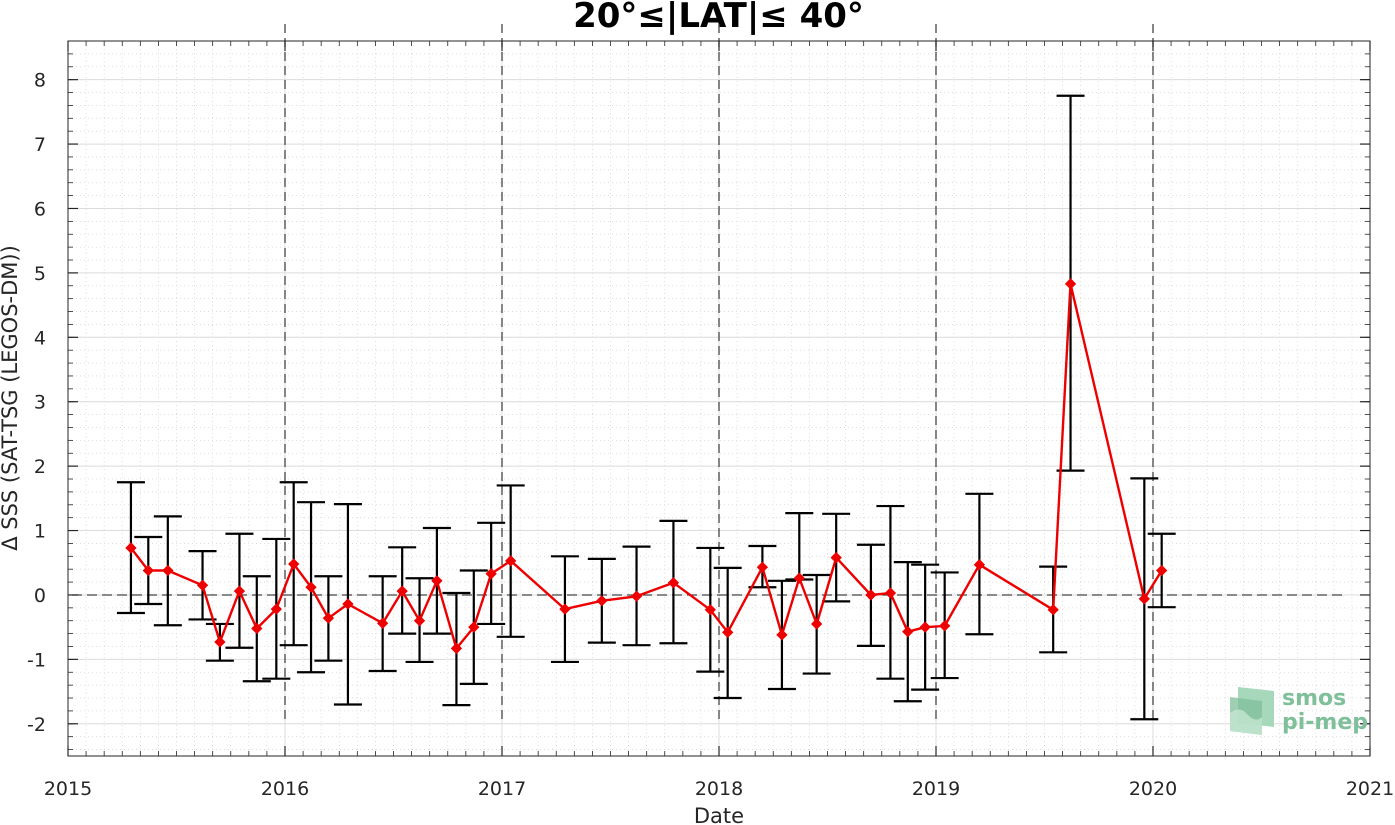 The width and height of the screenshot is (1395, 825). I want to click on y-tick-label: 2, so click(40, 467).